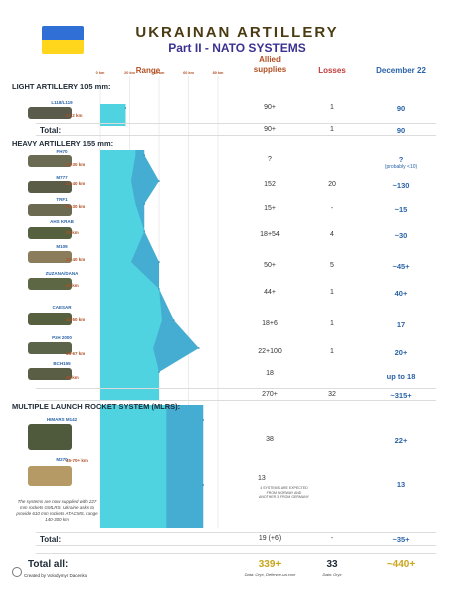 The height and width of the screenshot is (592, 474). What do you see at coordinates (270, 208) in the screenshot?
I see `supplies-trf1: 15+` at bounding box center [270, 208].